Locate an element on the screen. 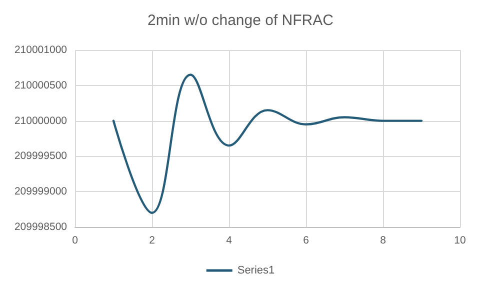 This screenshot has height=289, width=481. legend-label: Series1 is located at coordinates (256, 270).